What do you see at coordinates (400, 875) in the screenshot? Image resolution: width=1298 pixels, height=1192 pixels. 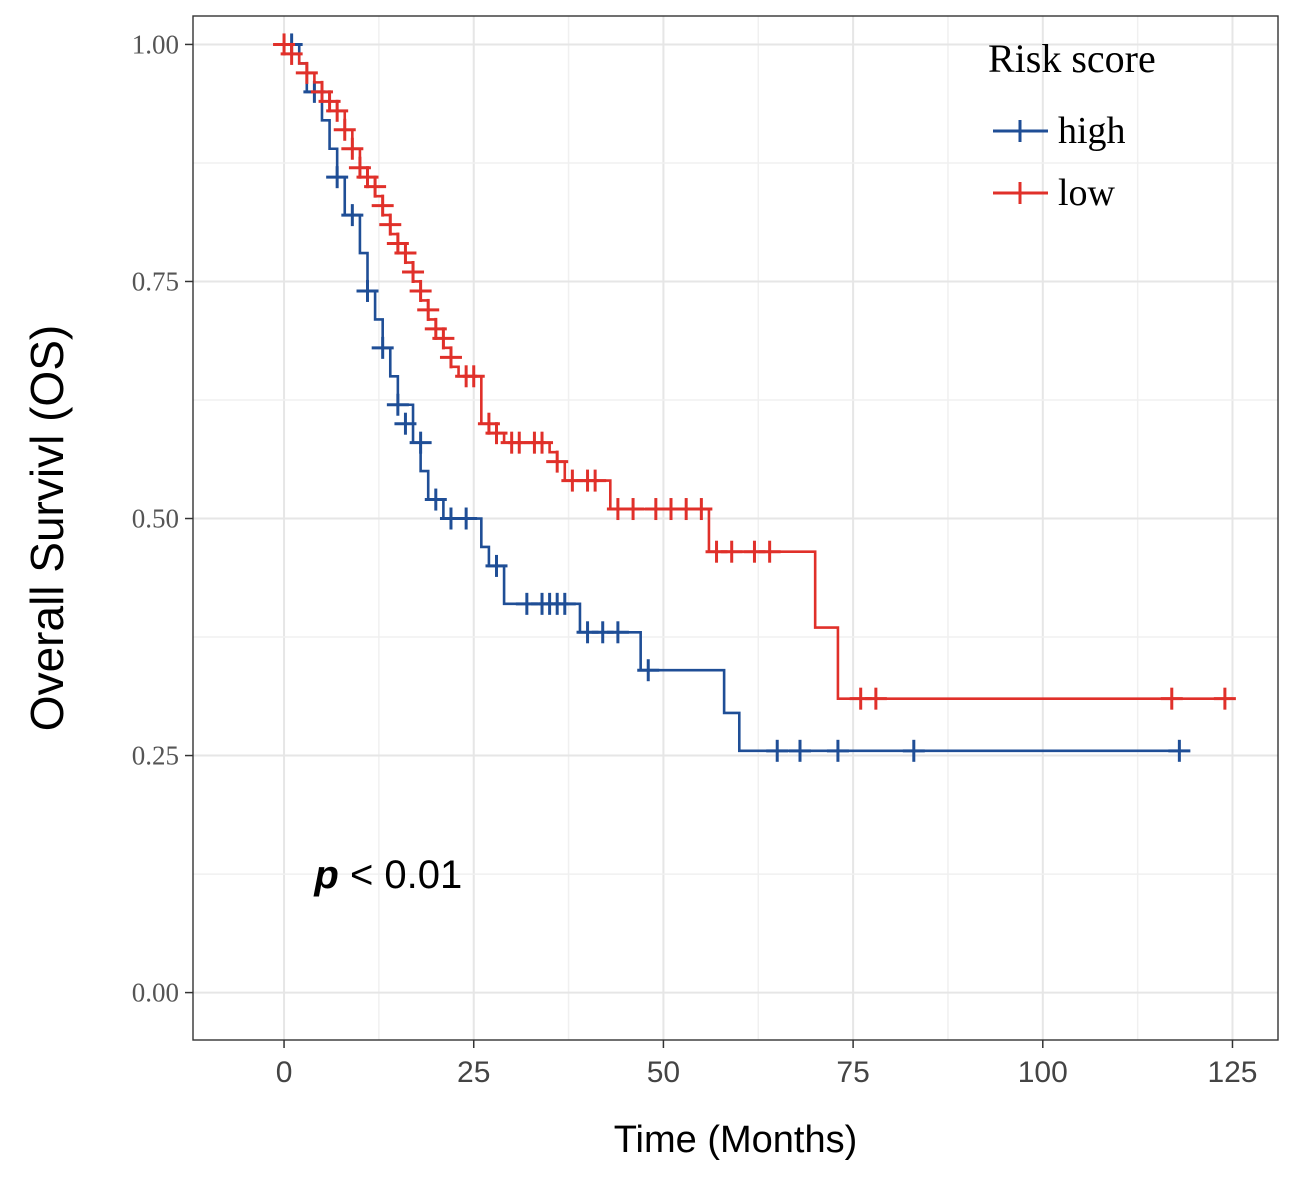 I see `p-value-text: < 0.01` at bounding box center [400, 875].